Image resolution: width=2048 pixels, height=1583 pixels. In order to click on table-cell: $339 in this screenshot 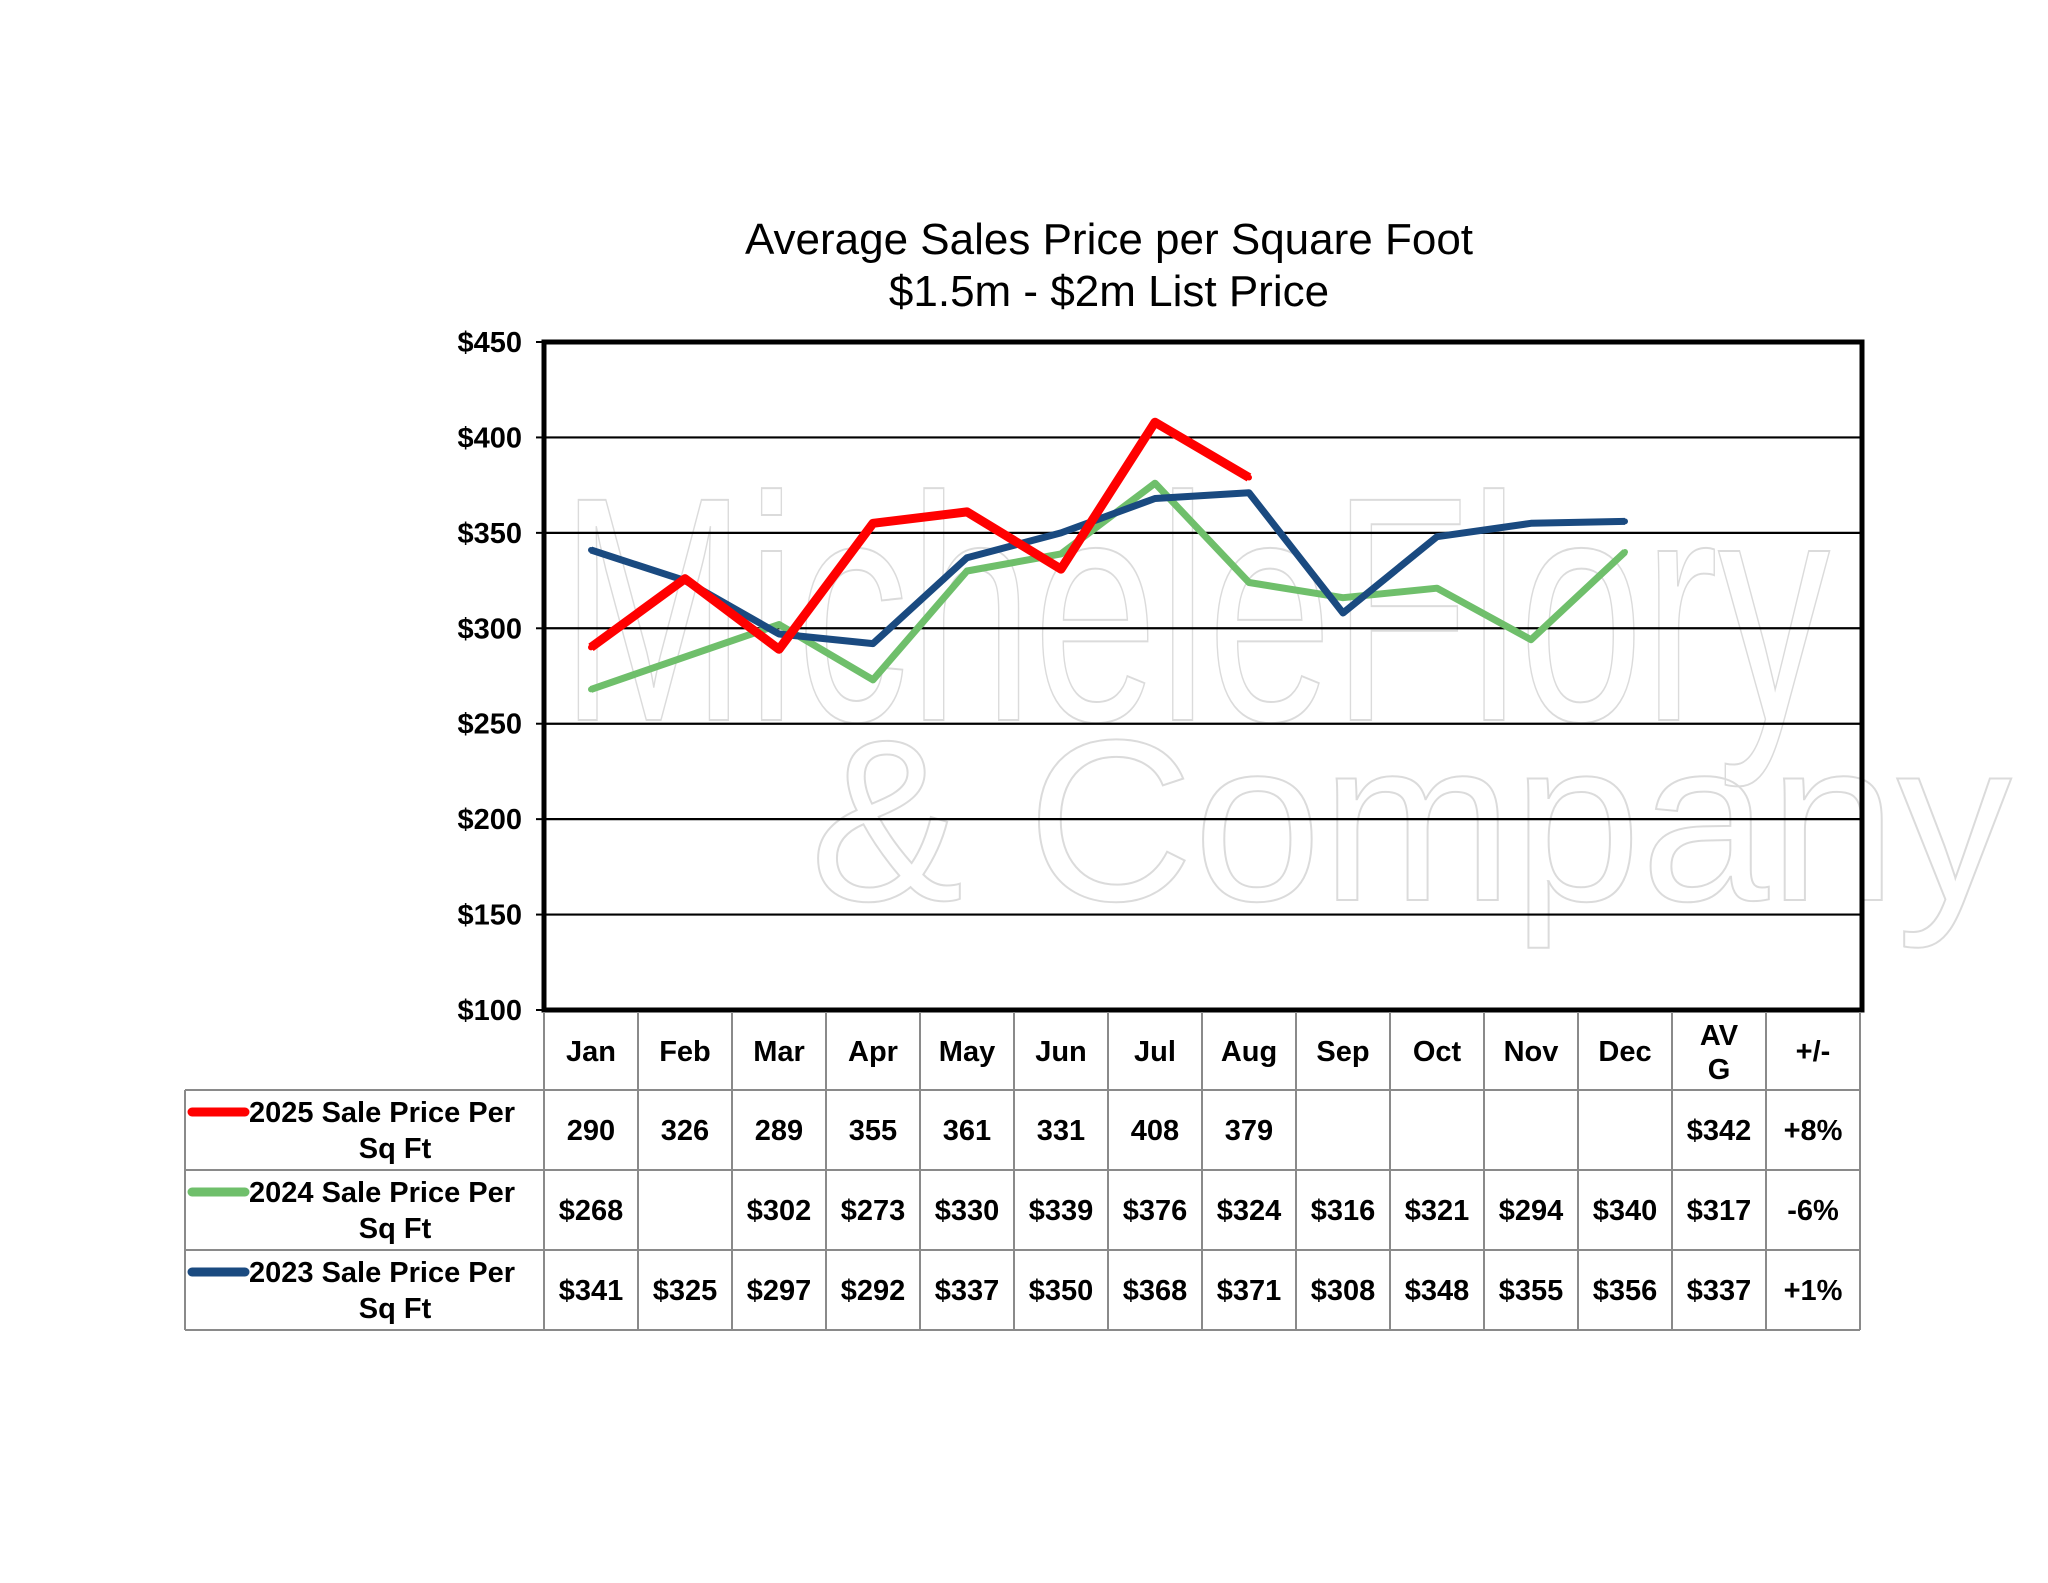, I will do `click(1061, 1211)`.